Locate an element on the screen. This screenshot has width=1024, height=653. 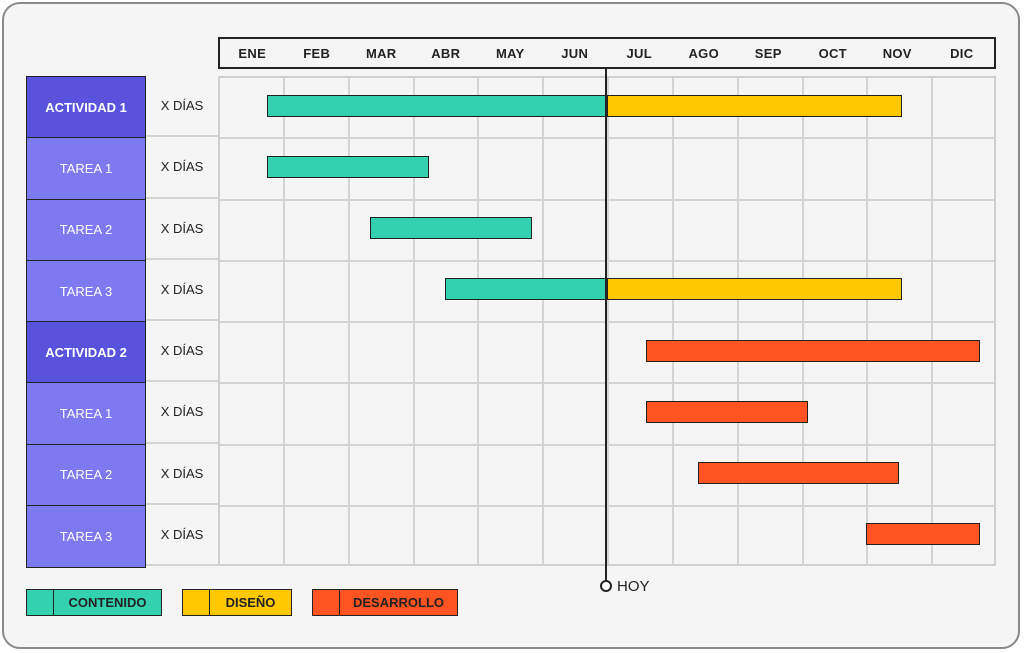
month-label: AGO is located at coordinates (703, 53).